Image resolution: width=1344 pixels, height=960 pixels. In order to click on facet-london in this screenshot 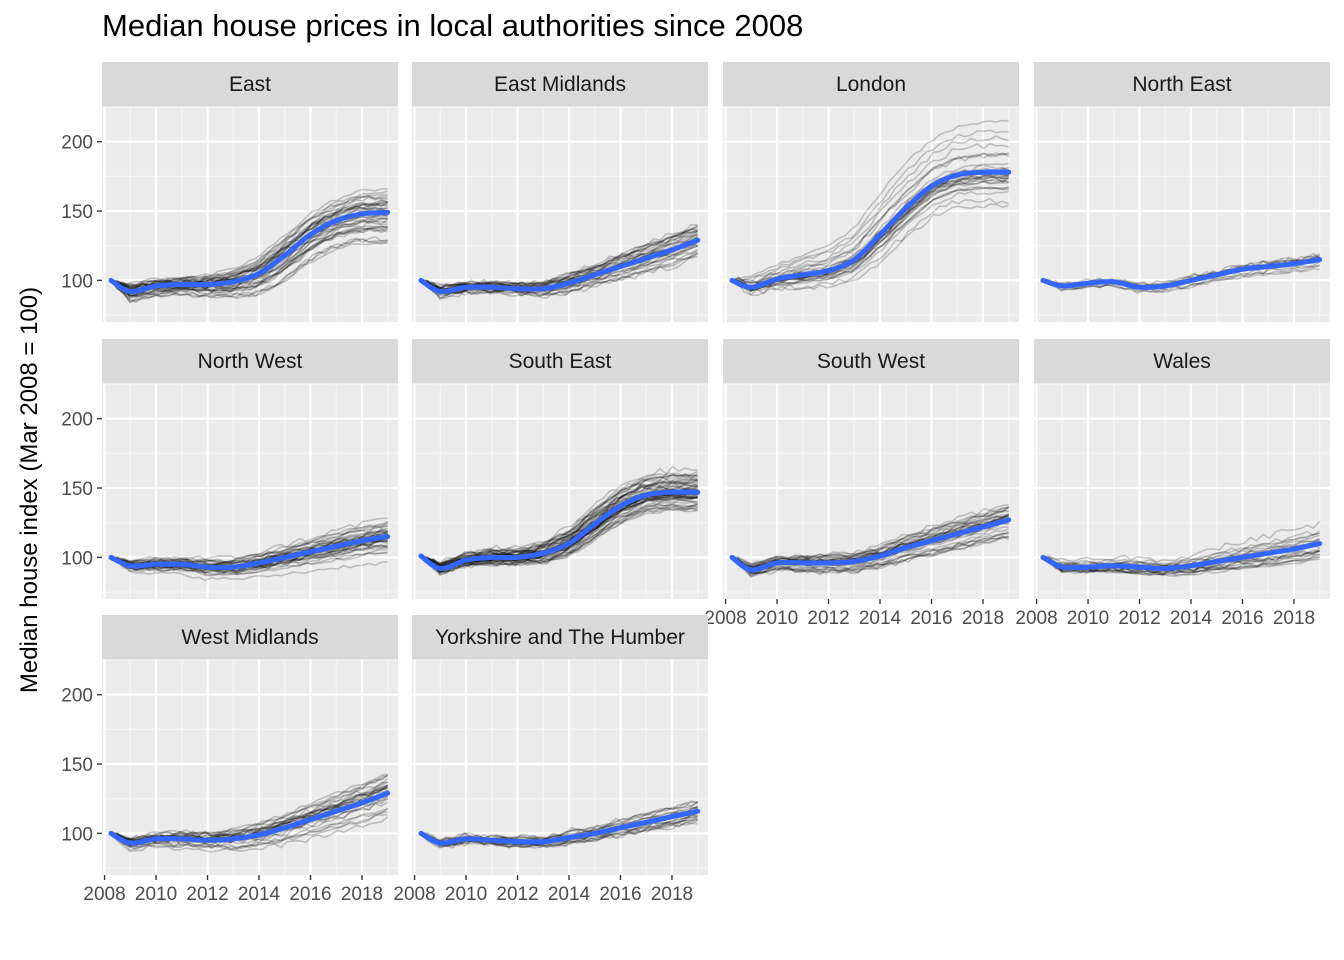, I will do `click(871, 192)`.